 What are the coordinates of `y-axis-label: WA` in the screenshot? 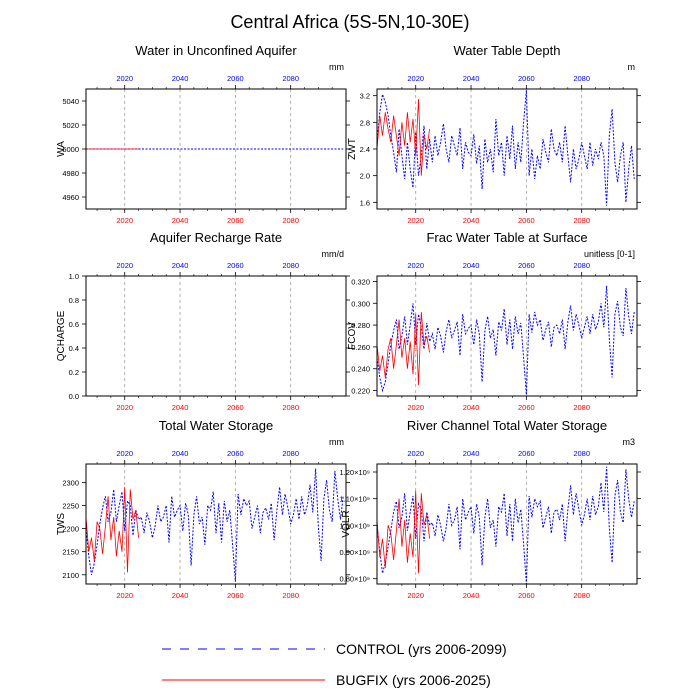 It's located at (61, 149).